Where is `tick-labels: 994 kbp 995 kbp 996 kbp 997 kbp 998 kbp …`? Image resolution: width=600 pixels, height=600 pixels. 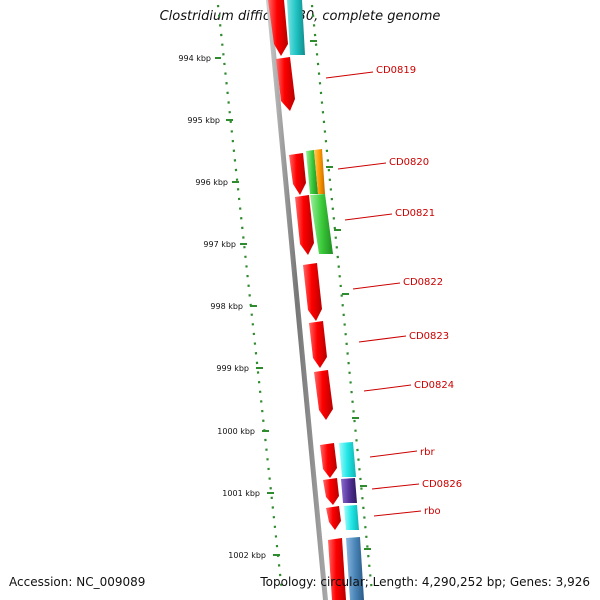
tick-labels: 994 kbp 995 kbp 996 kbp 997 kbp 998 kbp … is located at coordinates (222, 307).